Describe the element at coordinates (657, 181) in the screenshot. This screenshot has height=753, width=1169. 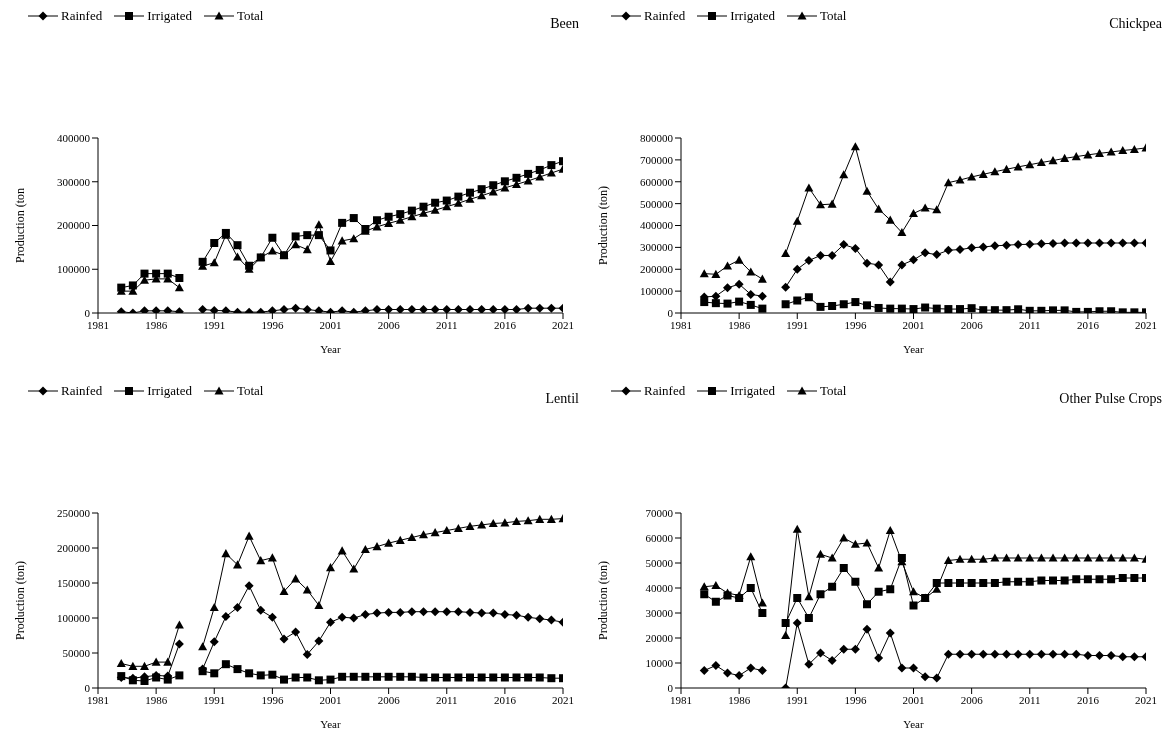
I see `y-tick-label: 600000` at that location.